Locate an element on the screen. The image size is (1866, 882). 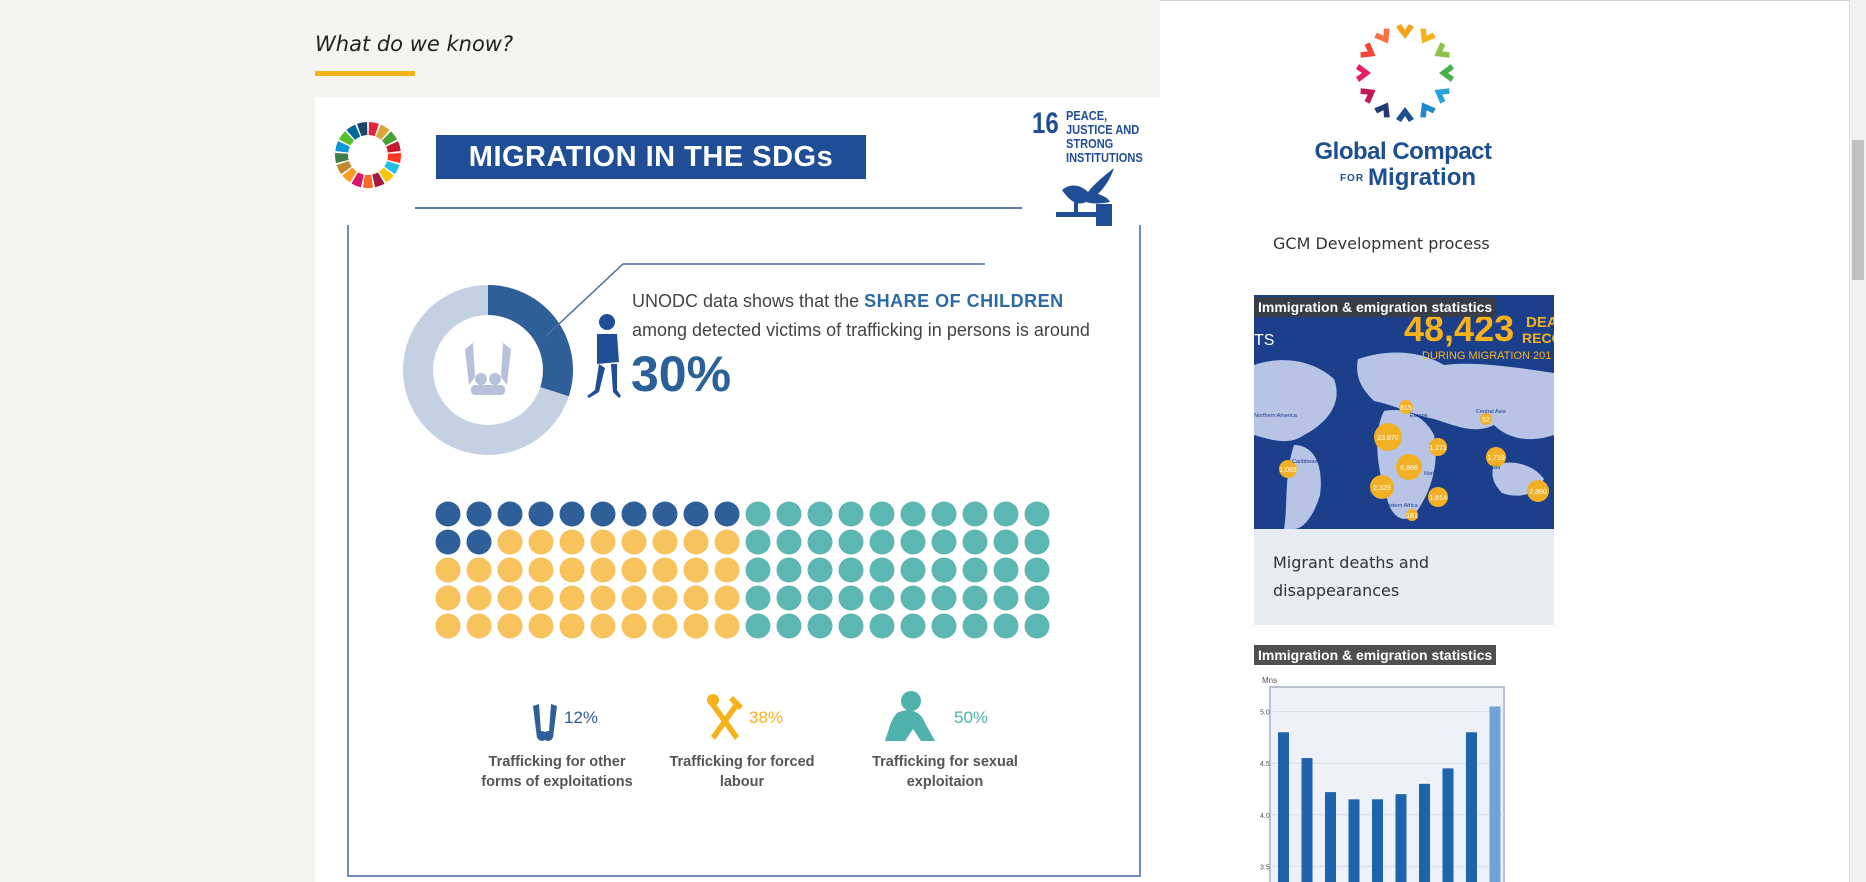
map-region-label: Europe is located at coordinates (1419, 416).